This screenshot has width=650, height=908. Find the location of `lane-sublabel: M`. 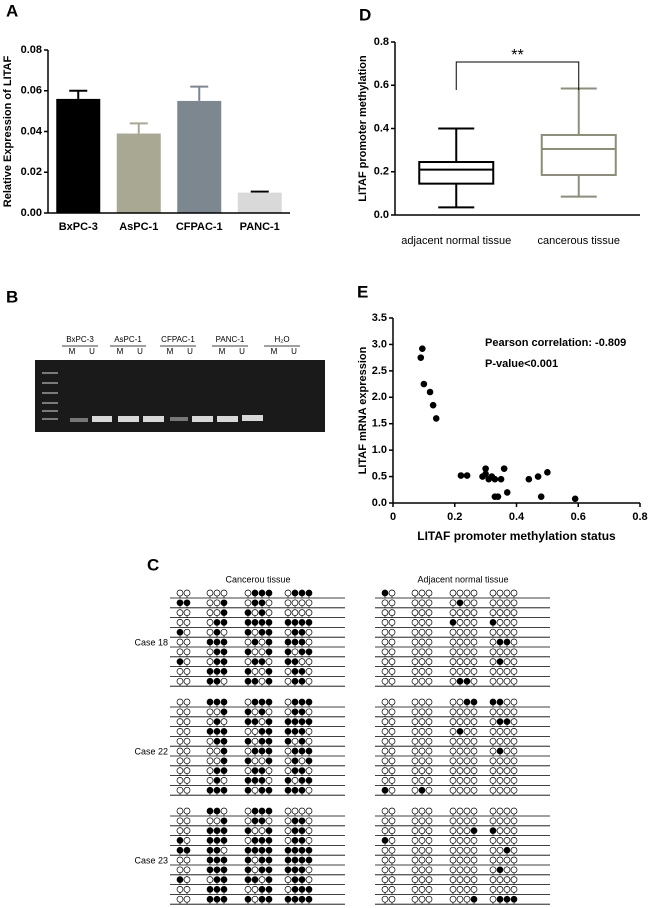

lane-sublabel: M is located at coordinates (120, 351).